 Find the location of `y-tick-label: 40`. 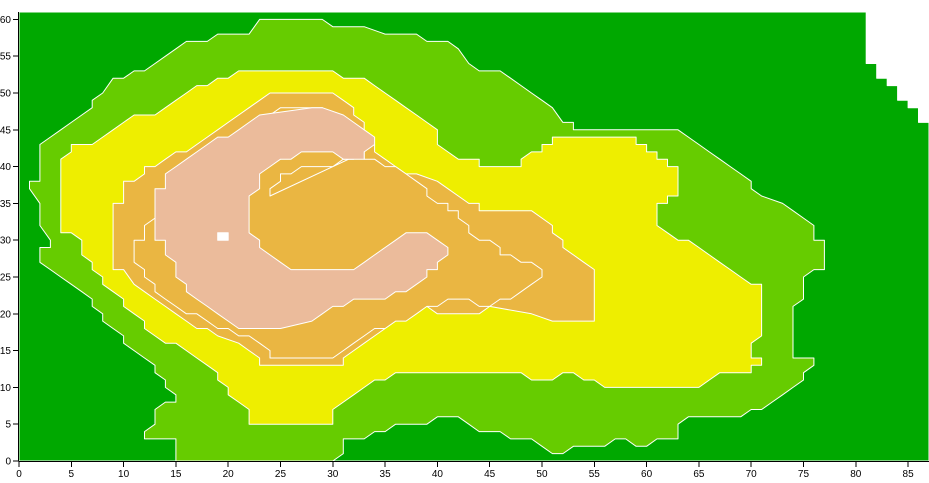

y-tick-label: 40 is located at coordinates (5, 167).